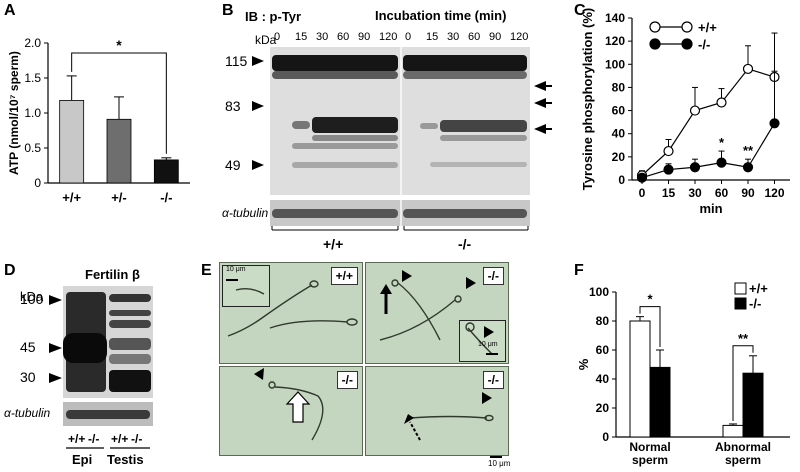 This screenshot has height=472, width=800. I want to click on tissue-epi: Epi, so click(82, 459).